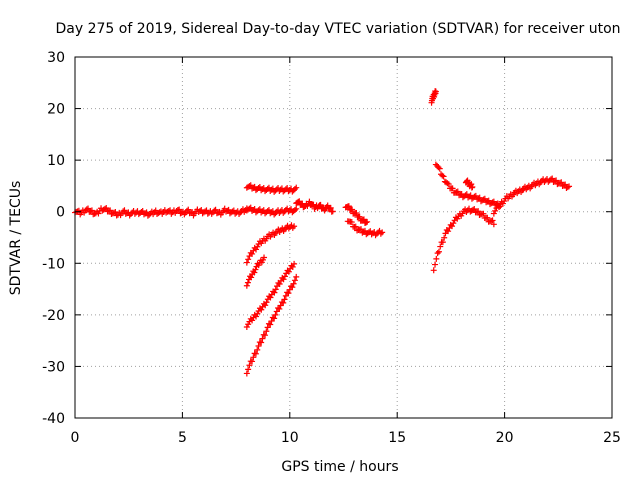  Describe the element at coordinates (16, 238) in the screenshot. I see `y-axis-label: SDTVAR / TECUs` at that location.